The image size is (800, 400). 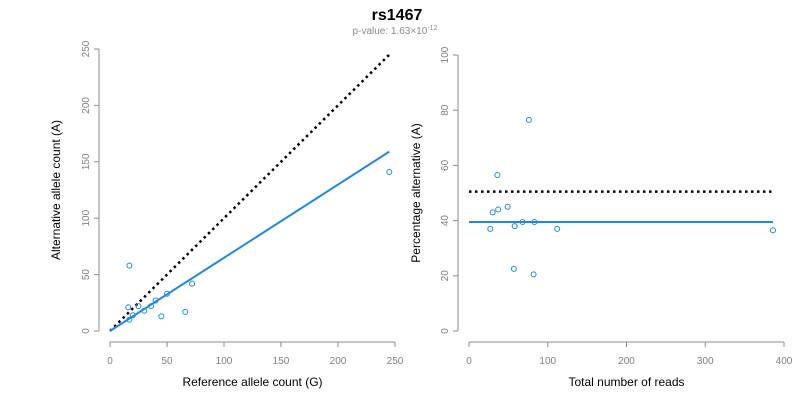 What do you see at coordinates (281, 361) in the screenshot?
I see `x-tick-label: 150` at bounding box center [281, 361].